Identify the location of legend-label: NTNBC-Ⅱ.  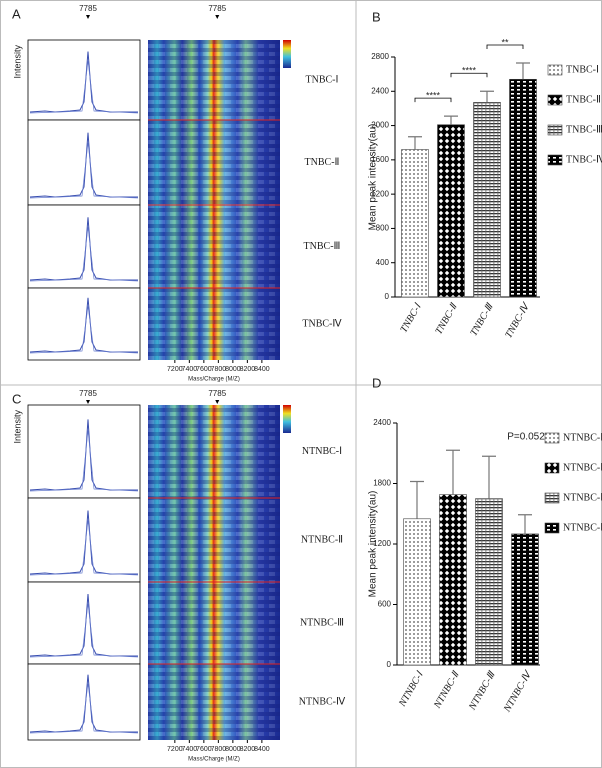
(582, 467).